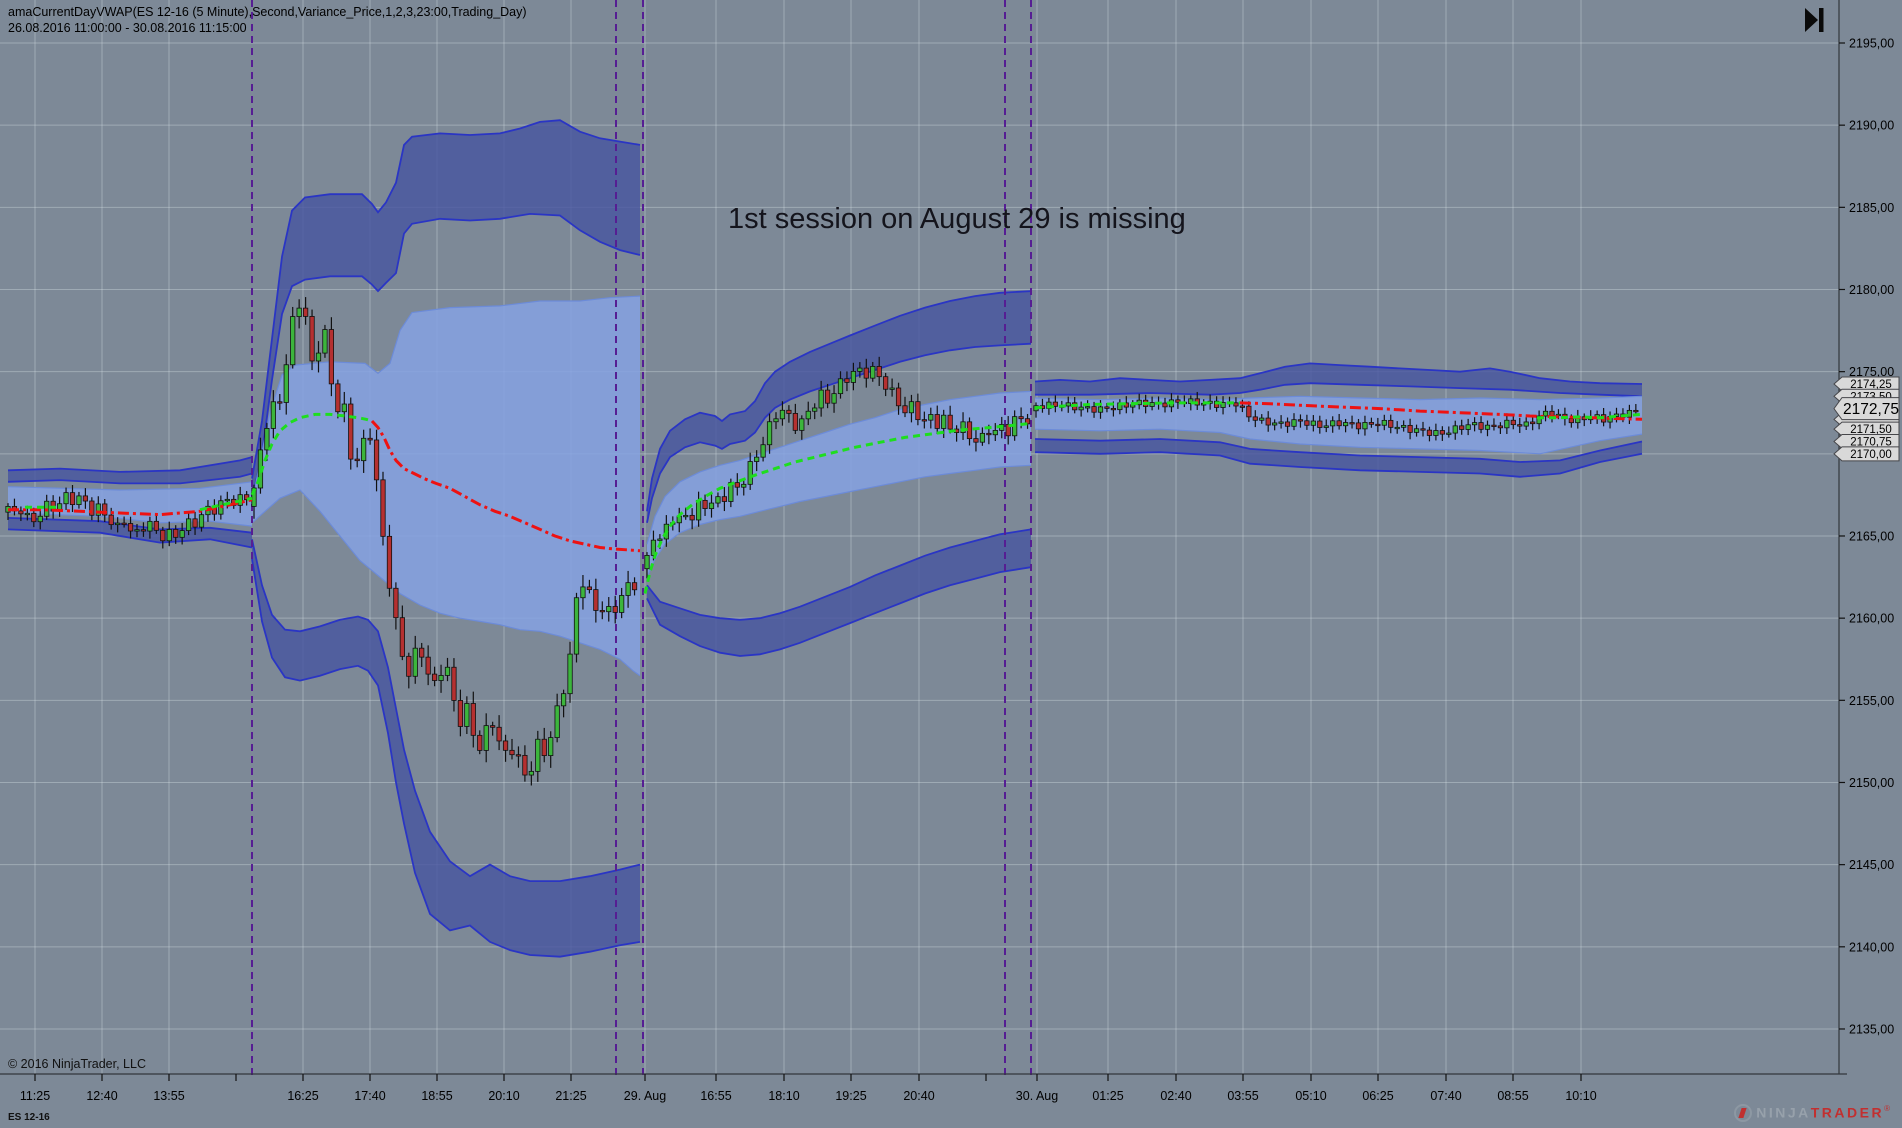 The height and width of the screenshot is (1128, 1902). I want to click on price-axis-label: 2135,00, so click(1871, 1029).